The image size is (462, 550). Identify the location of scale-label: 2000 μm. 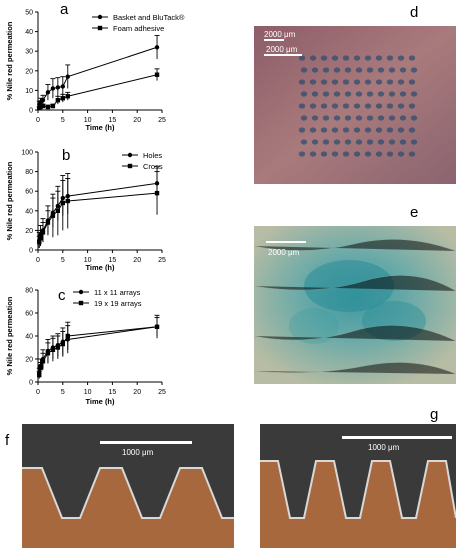
(282, 49).